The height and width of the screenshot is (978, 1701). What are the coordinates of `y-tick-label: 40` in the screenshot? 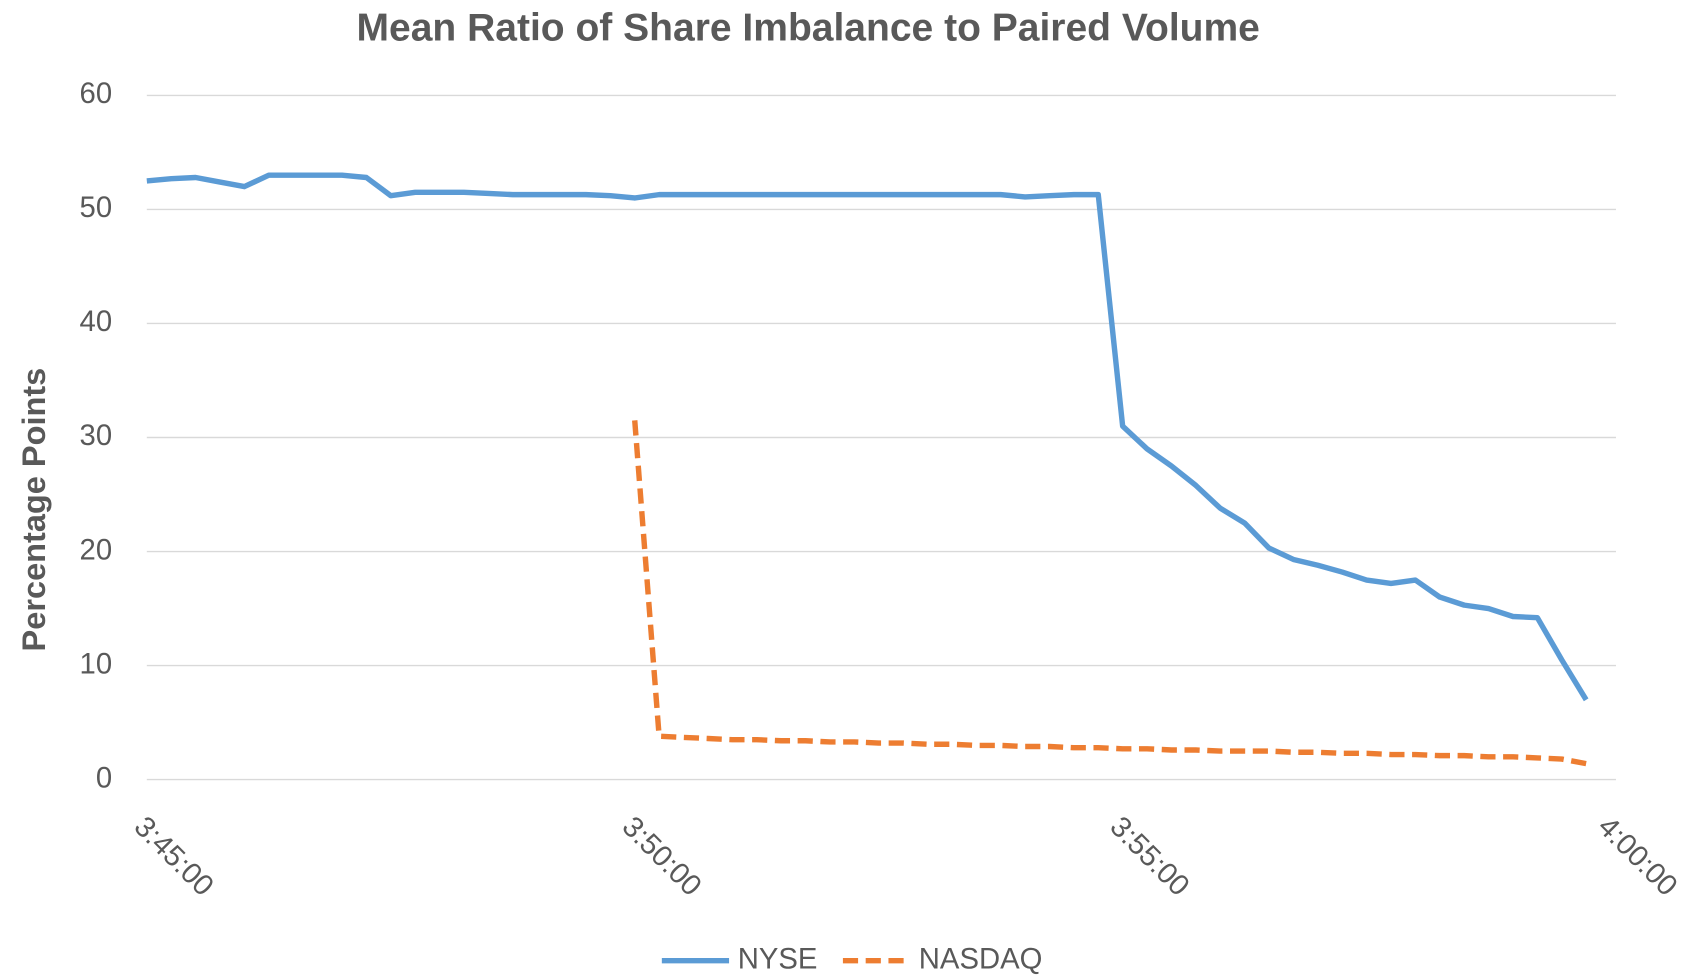 It's located at (96, 322).